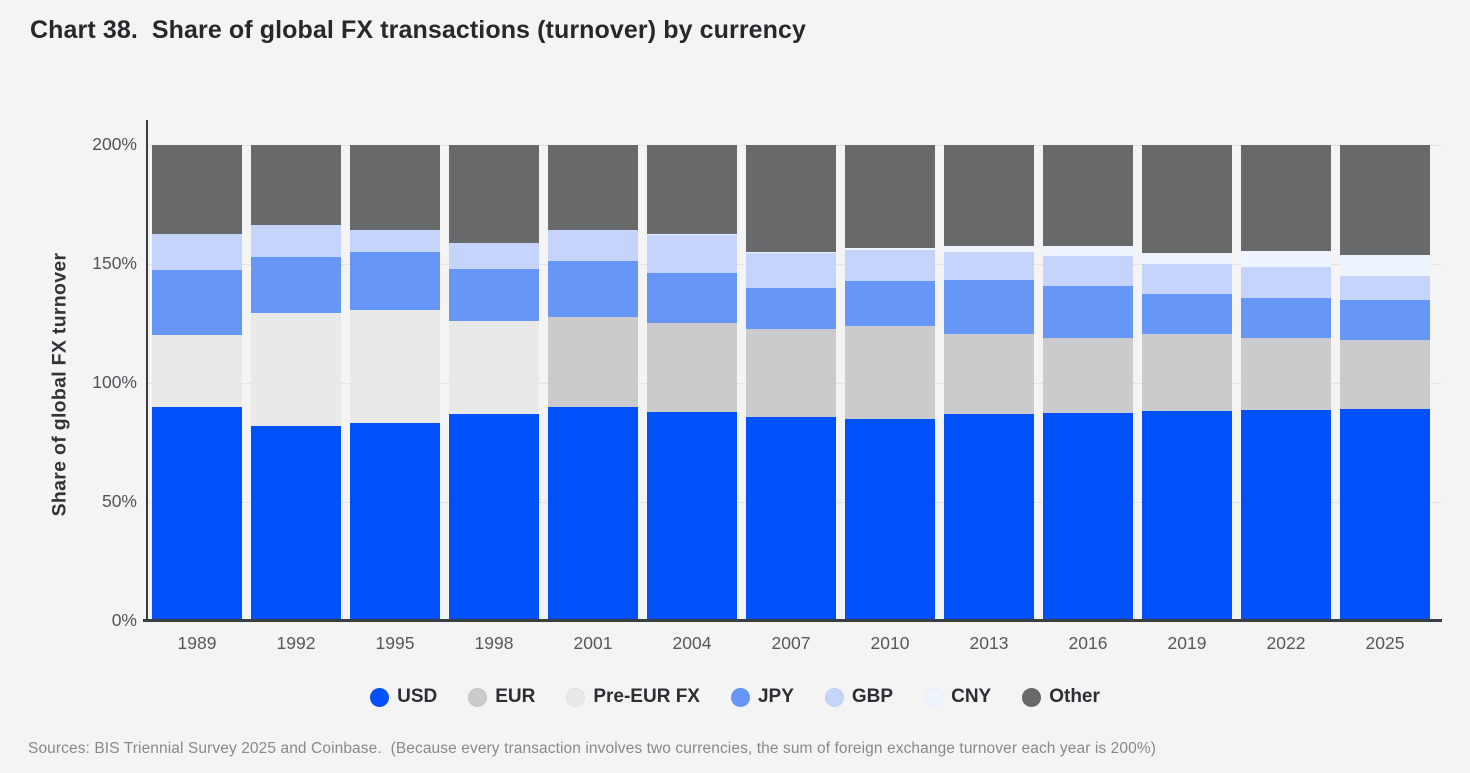  I want to click on bar-segment-gbp-1989, so click(197, 252).